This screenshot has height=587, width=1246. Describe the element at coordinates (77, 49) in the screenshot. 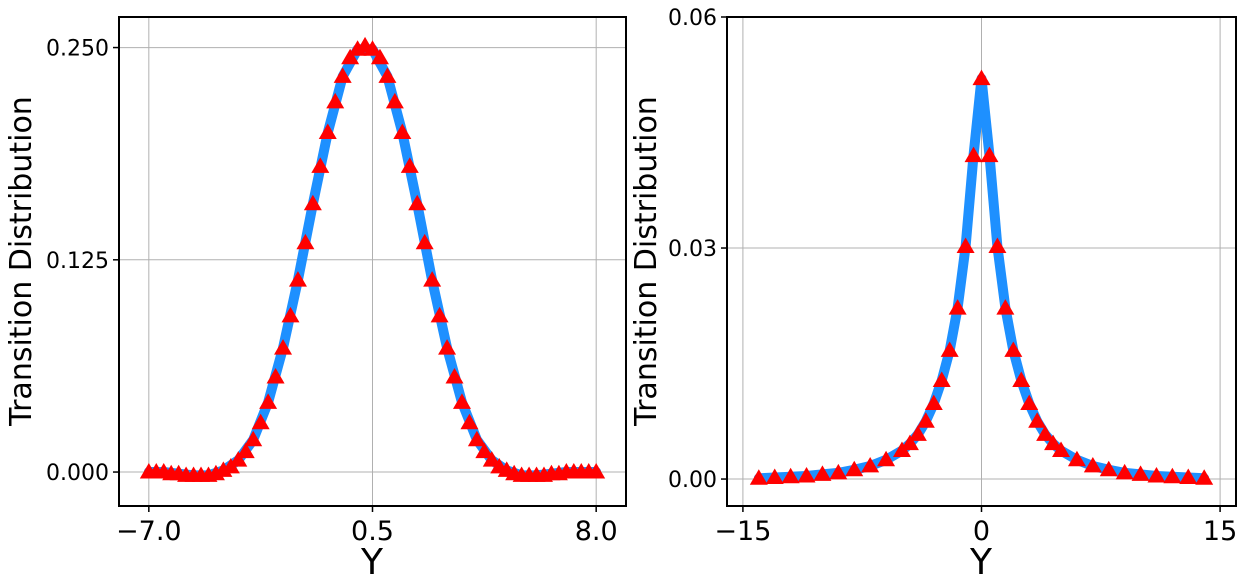

I see `left-y-tick-label: 0.250` at that location.